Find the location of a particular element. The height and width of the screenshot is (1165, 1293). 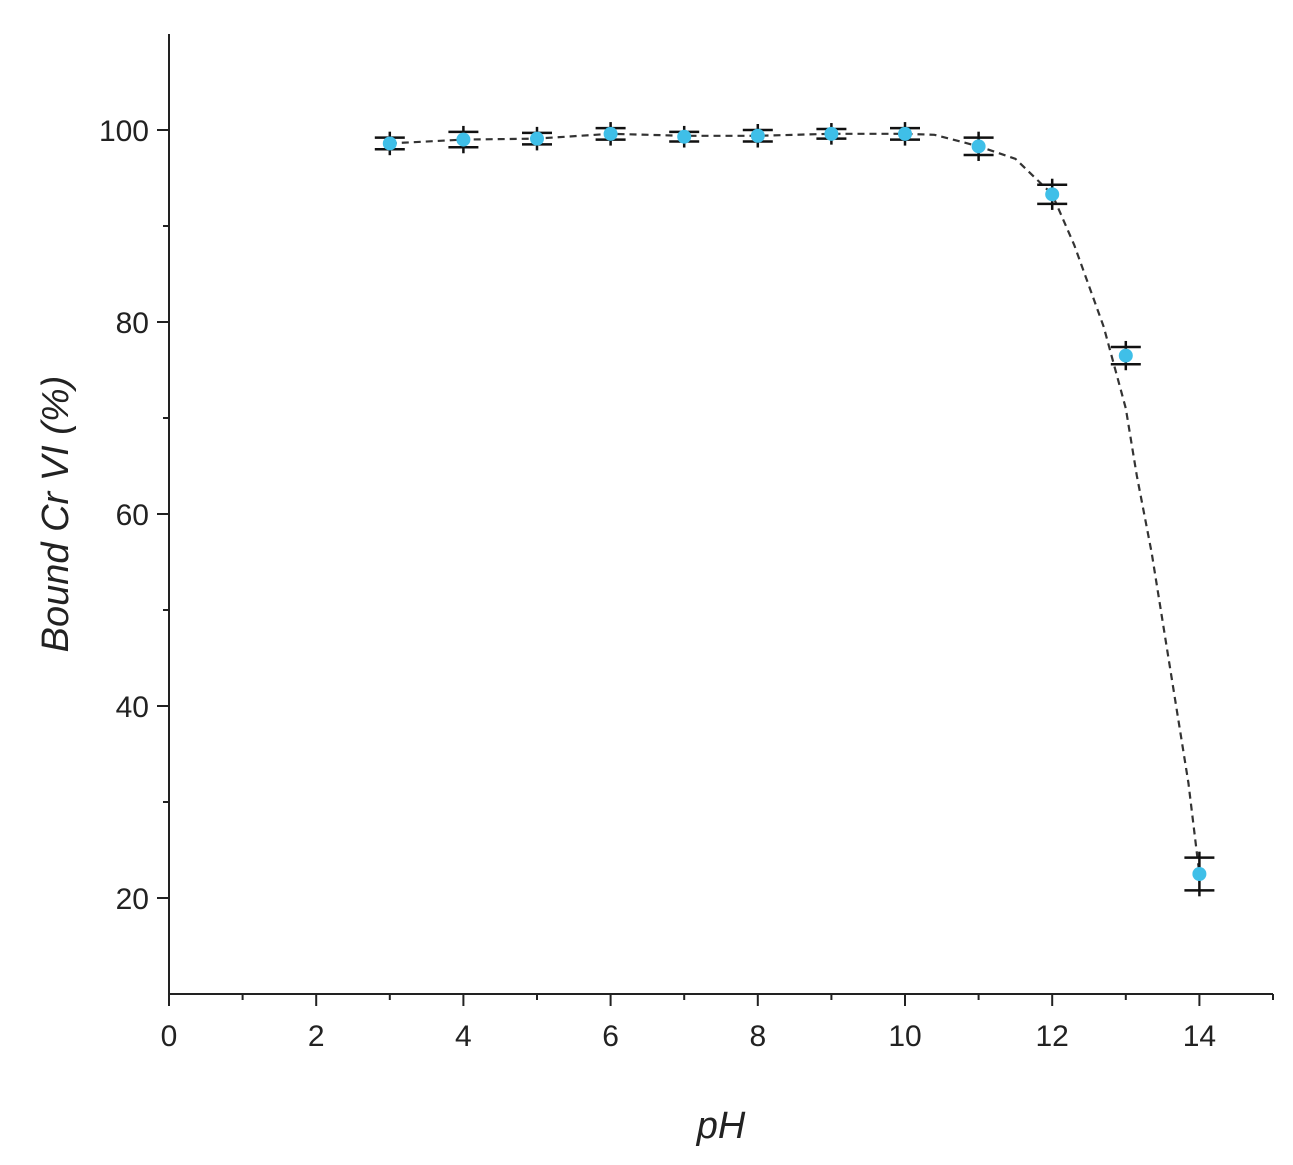

x-tick-label: 0 is located at coordinates (169, 1036).